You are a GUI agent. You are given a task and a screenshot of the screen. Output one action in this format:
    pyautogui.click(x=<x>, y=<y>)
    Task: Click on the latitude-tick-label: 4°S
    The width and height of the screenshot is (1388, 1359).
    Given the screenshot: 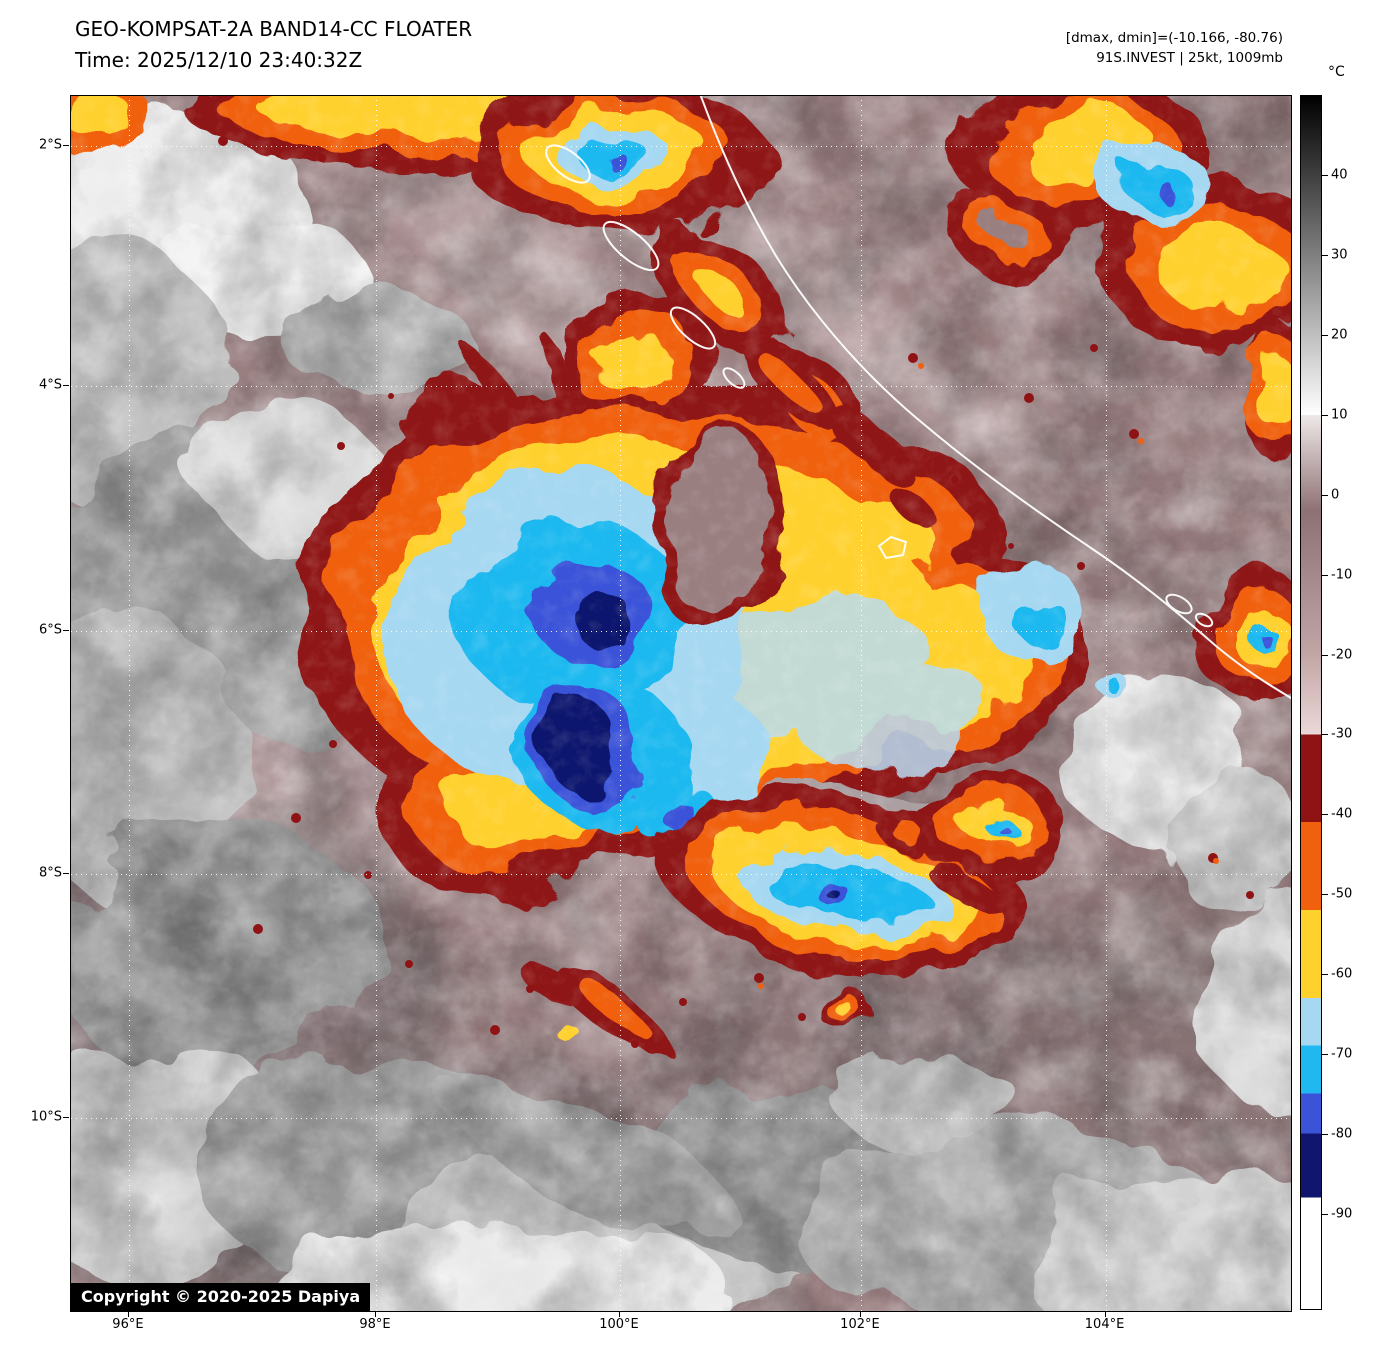 What is the action you would take?
    pyautogui.click(x=50, y=385)
    